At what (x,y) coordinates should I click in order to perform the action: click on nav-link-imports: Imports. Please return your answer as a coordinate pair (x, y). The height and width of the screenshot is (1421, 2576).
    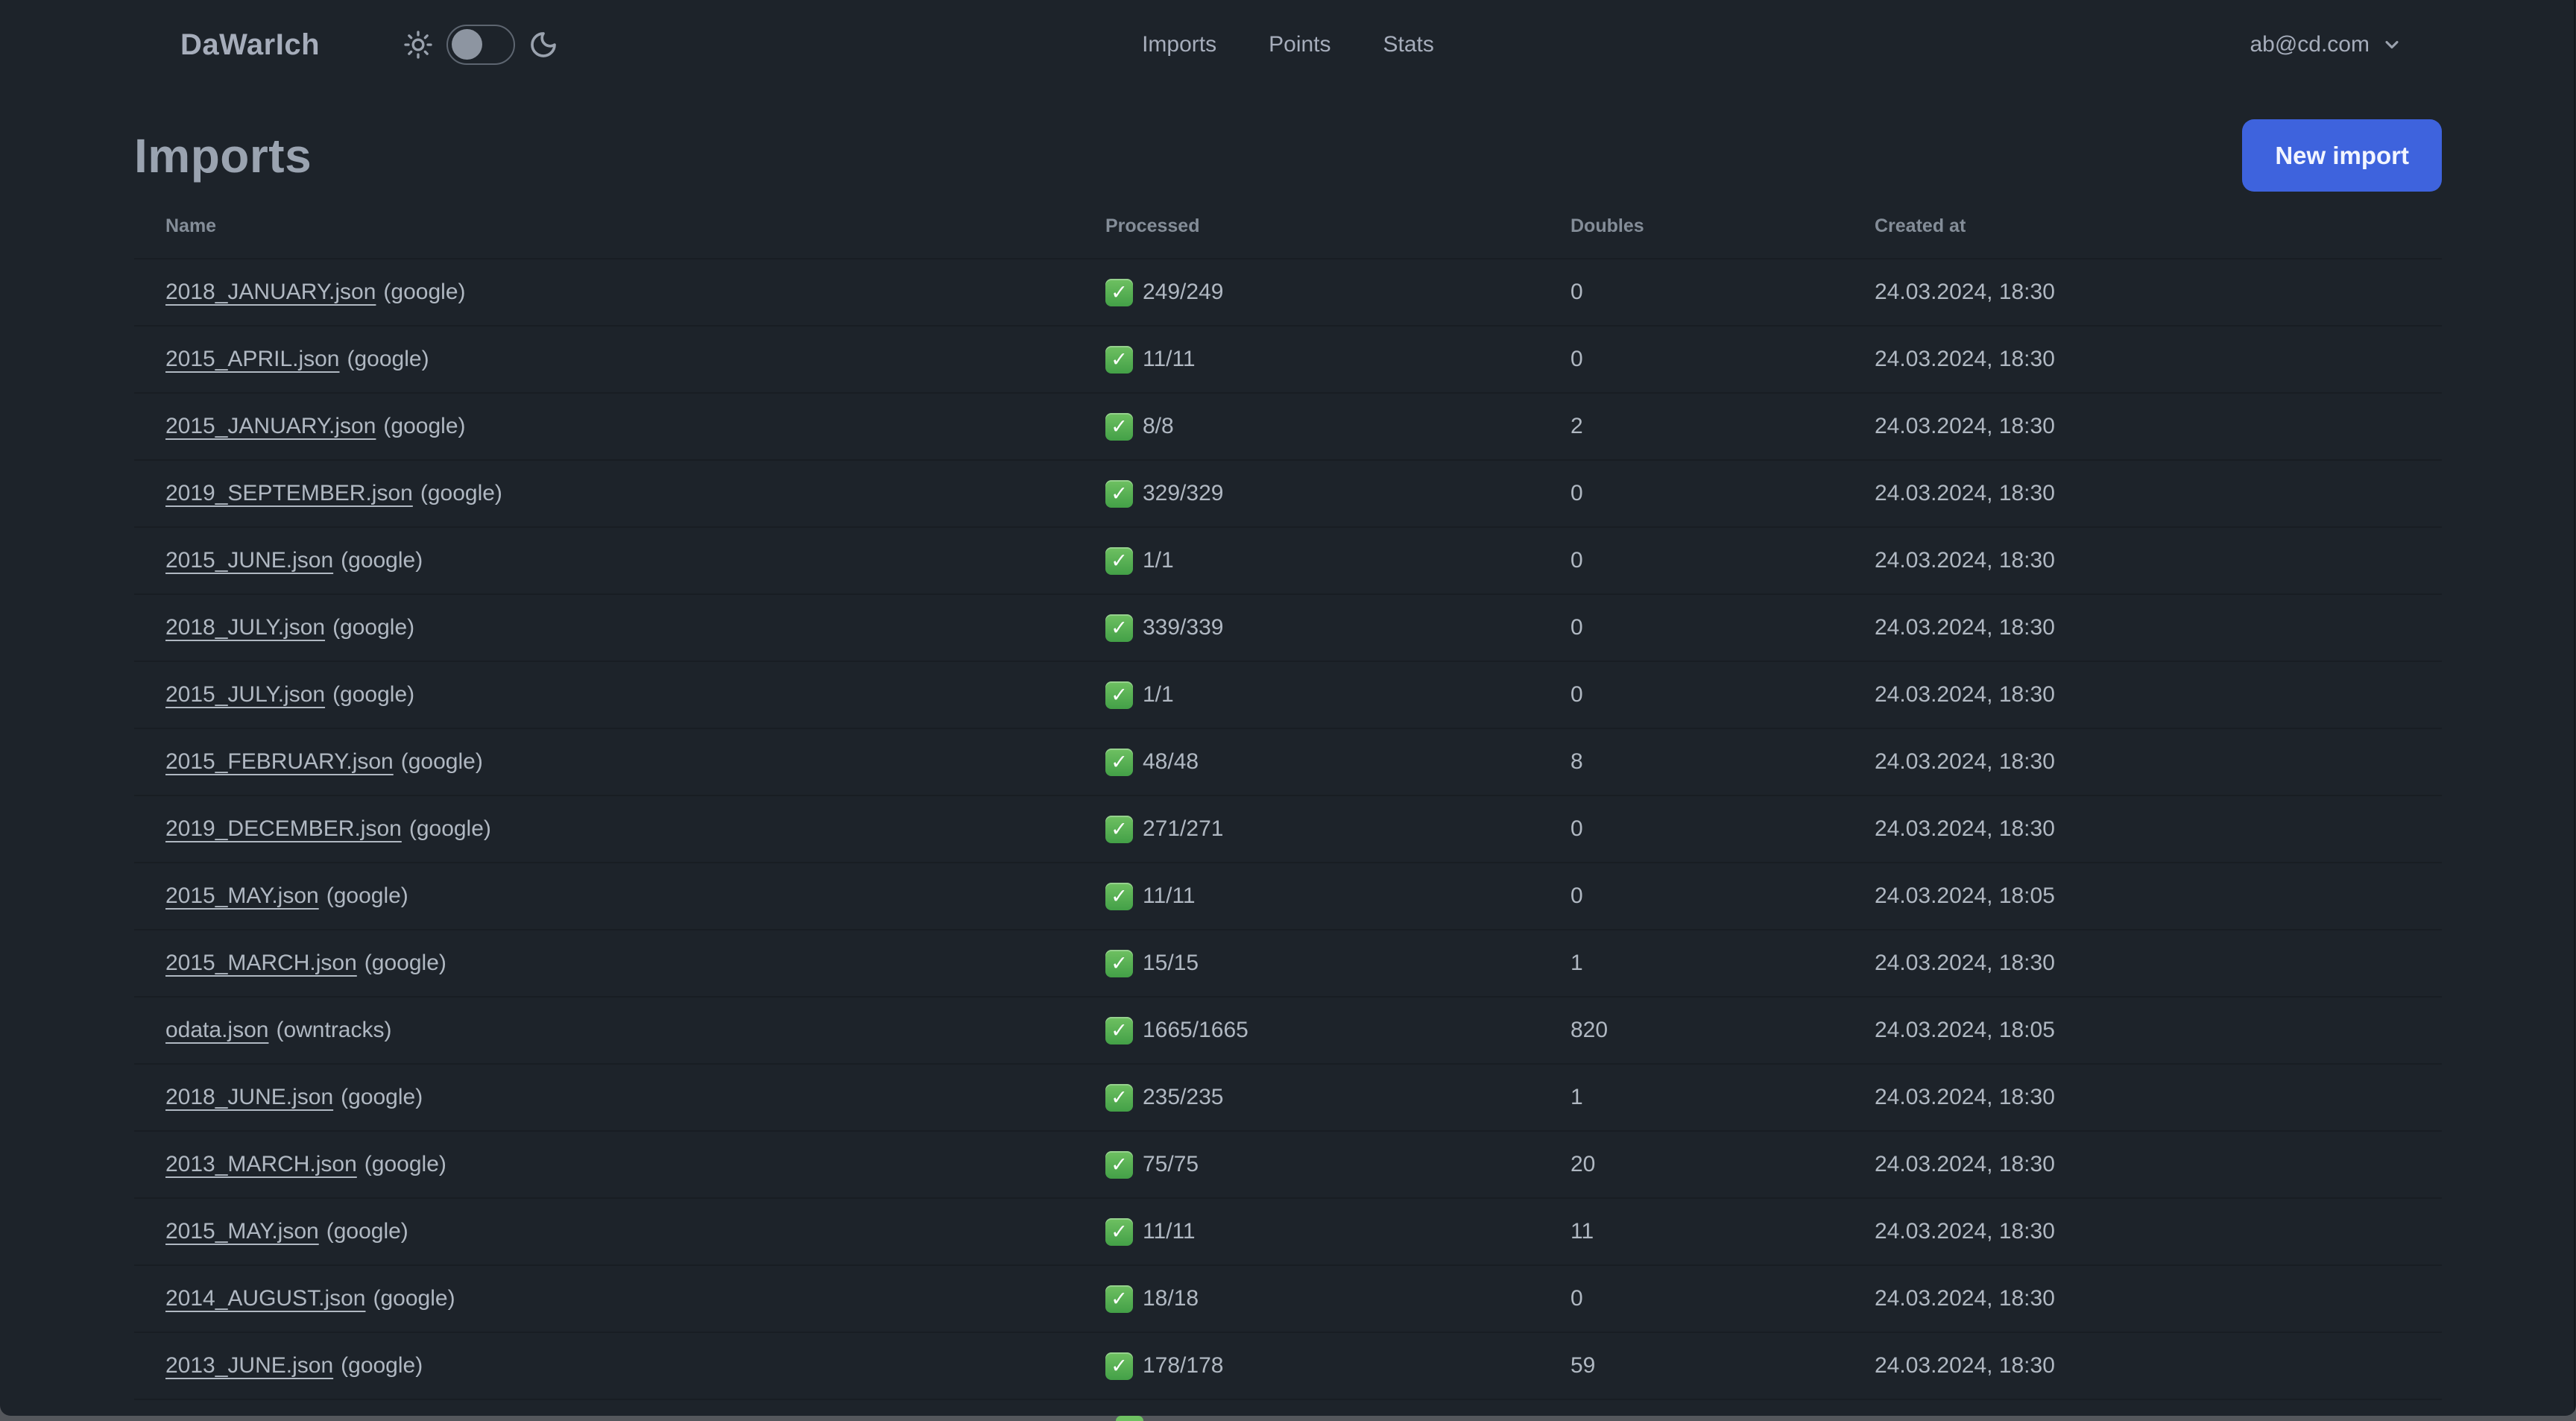
    Looking at the image, I should click on (1179, 44).